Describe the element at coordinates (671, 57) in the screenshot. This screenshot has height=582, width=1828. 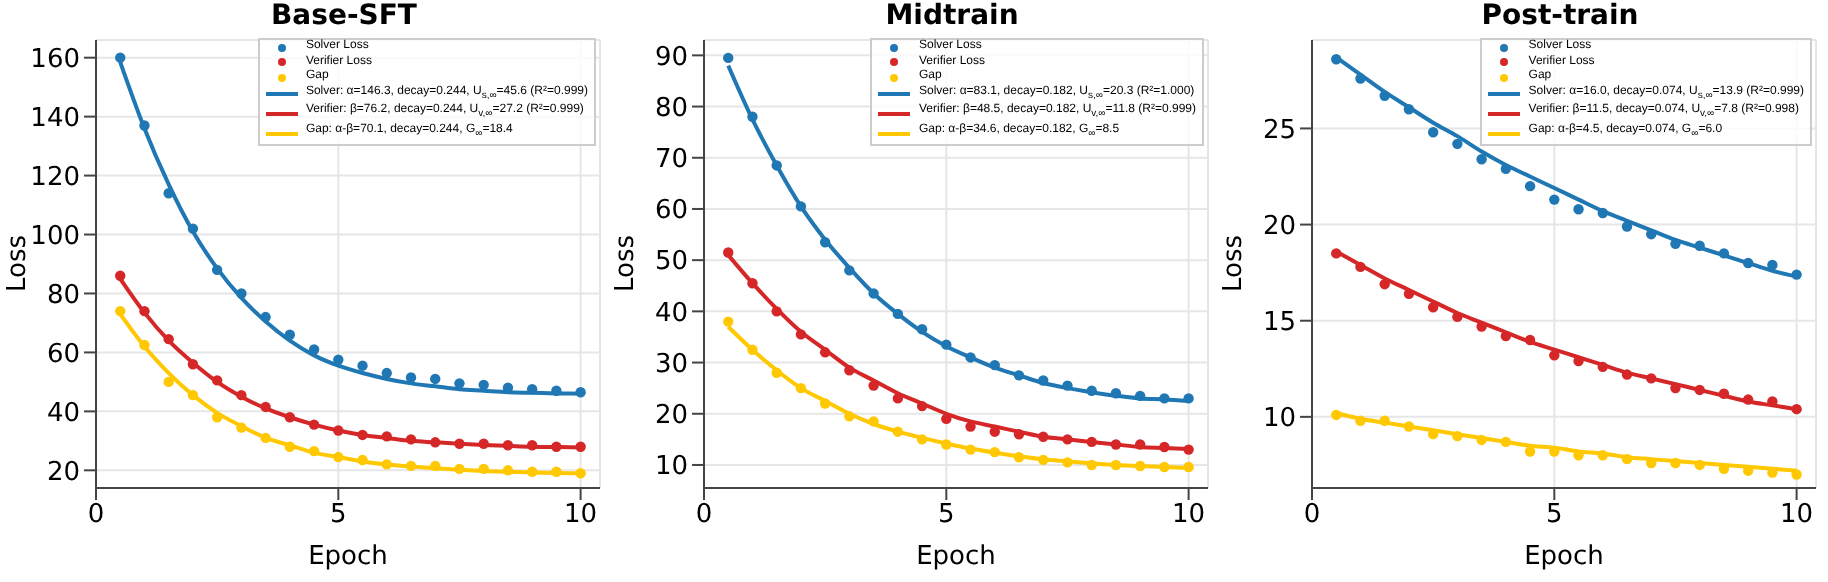
I see `y-tick-label: 90` at that location.